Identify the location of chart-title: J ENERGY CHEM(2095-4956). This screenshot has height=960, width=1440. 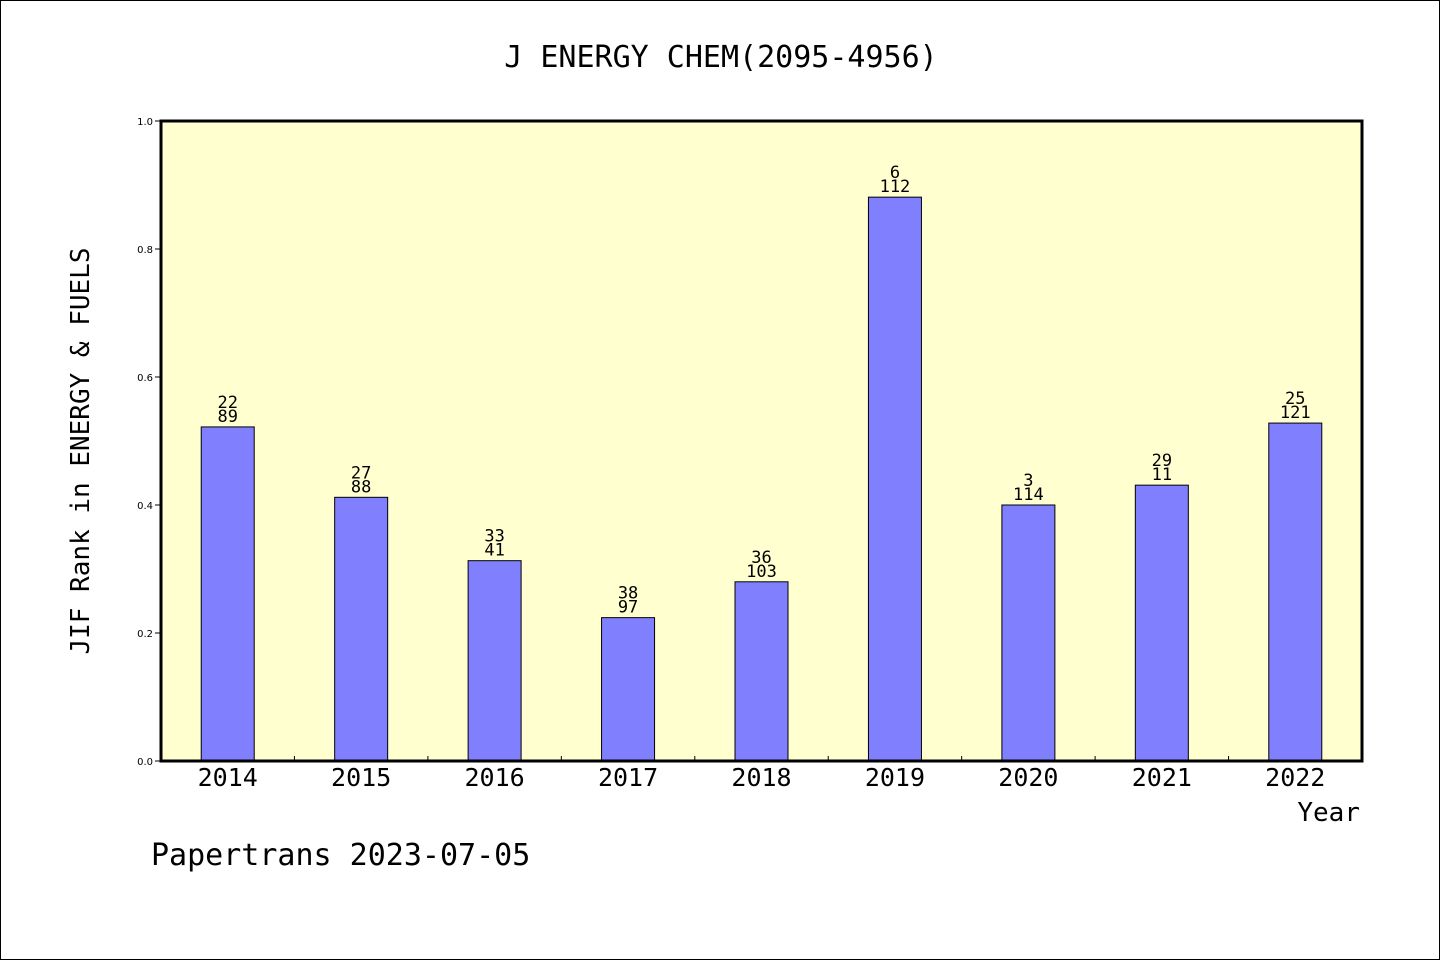
(720, 57).